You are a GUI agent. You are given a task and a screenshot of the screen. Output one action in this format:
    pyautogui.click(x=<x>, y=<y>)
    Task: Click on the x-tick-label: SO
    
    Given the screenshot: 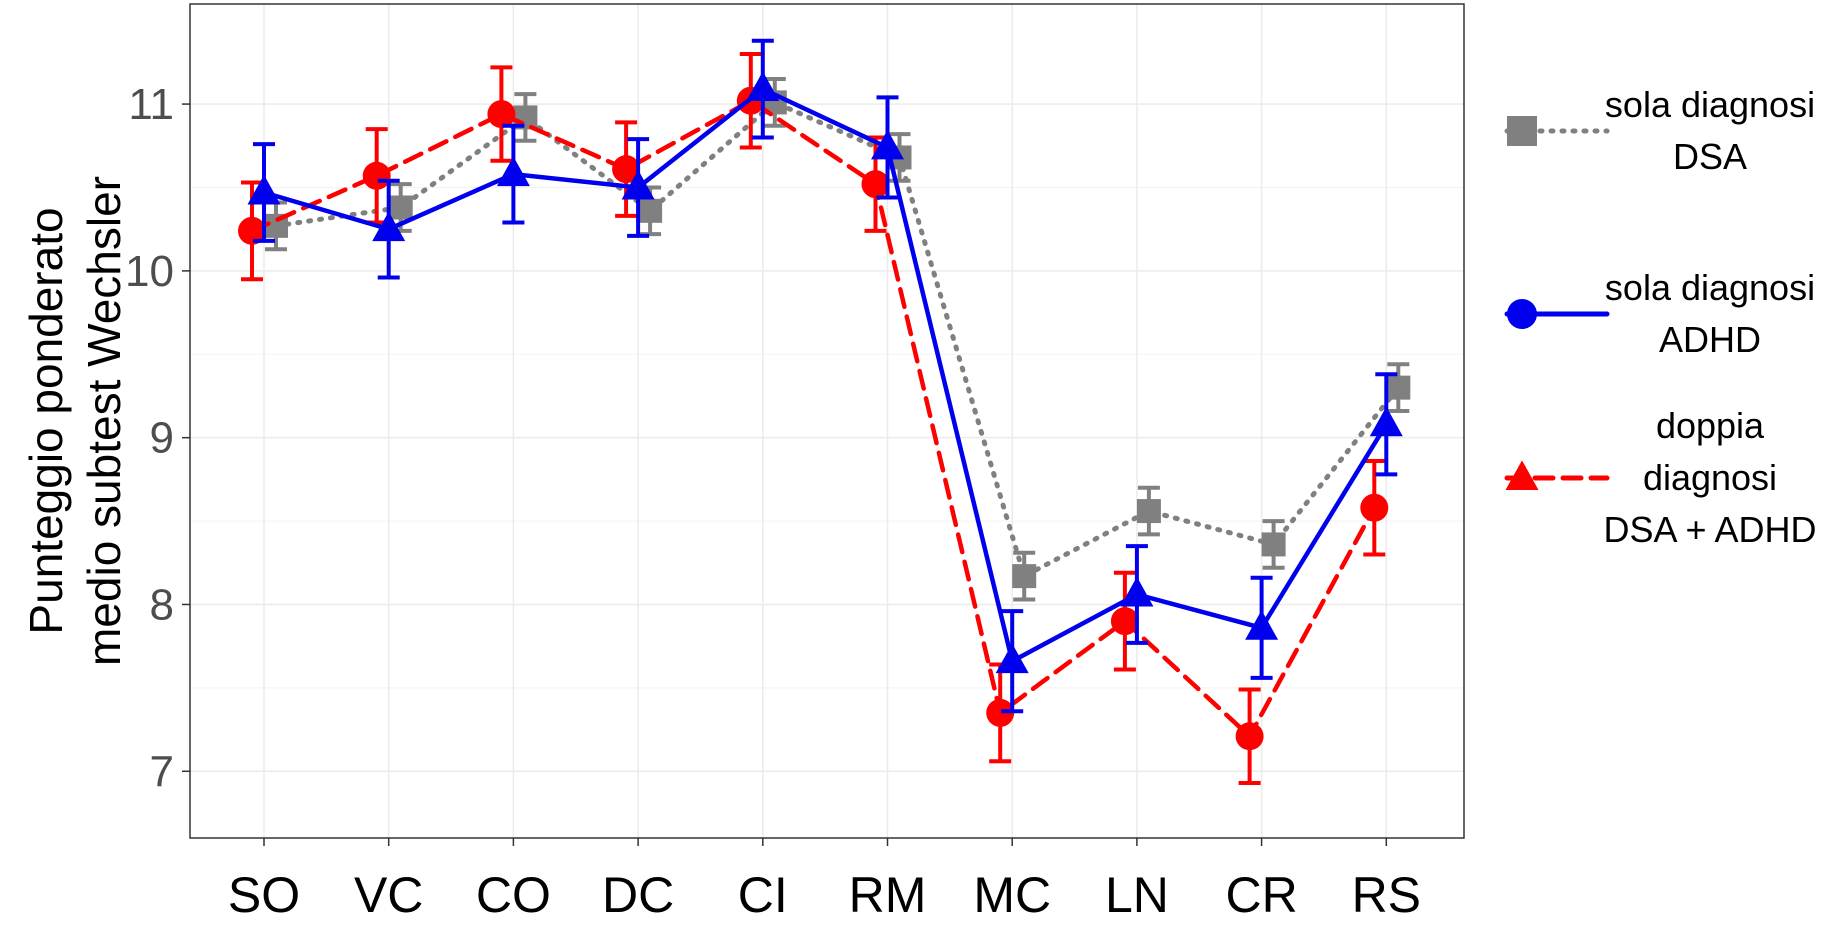 What is the action you would take?
    pyautogui.click(x=264, y=895)
    